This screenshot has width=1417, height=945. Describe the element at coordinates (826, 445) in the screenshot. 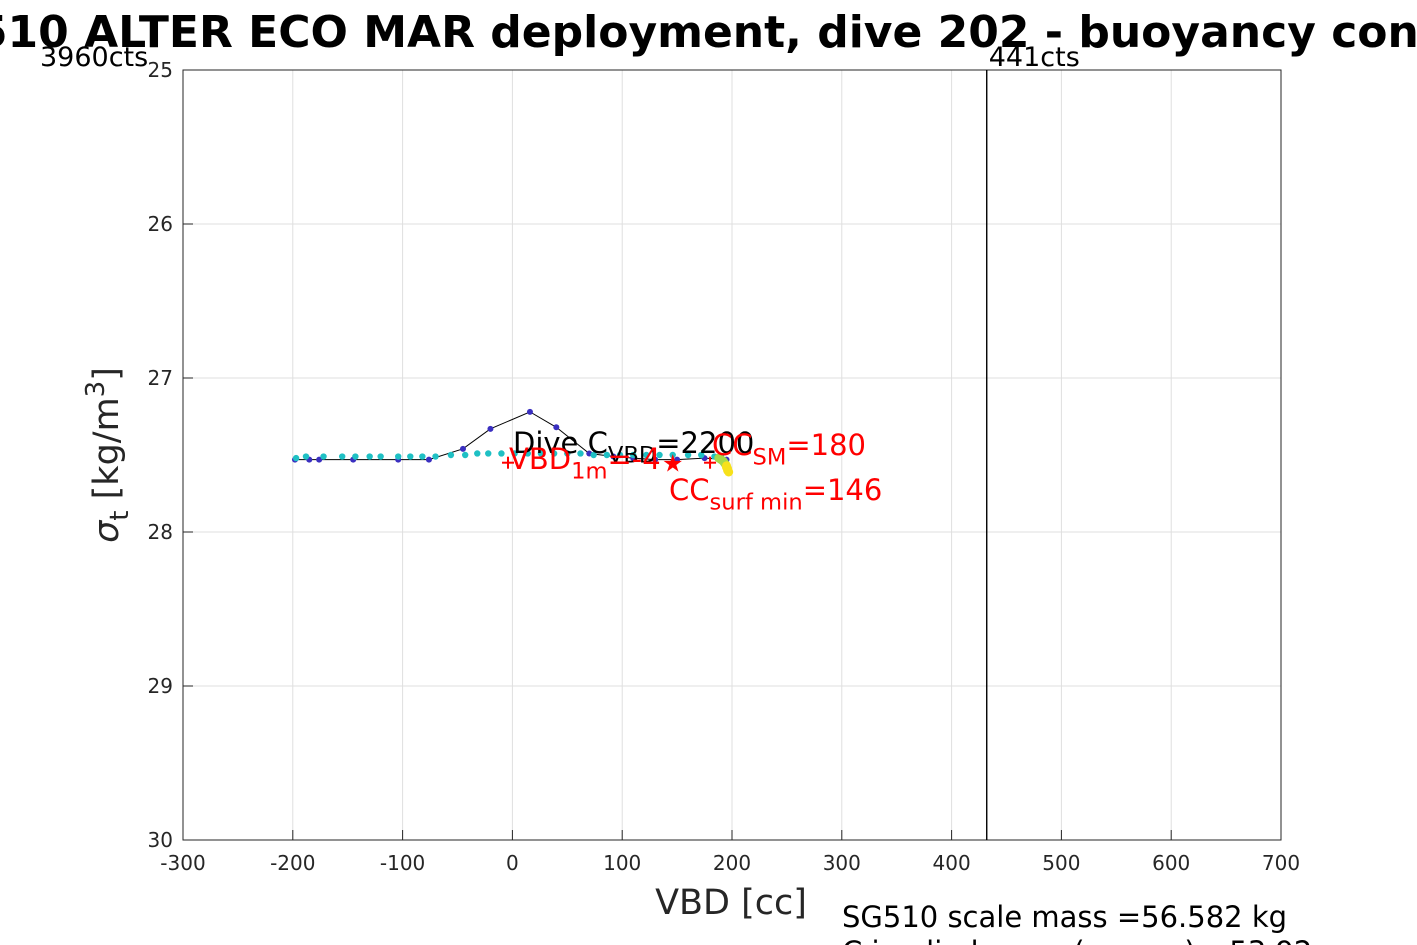

I see `cc-sm-annotation-value: =180` at that location.